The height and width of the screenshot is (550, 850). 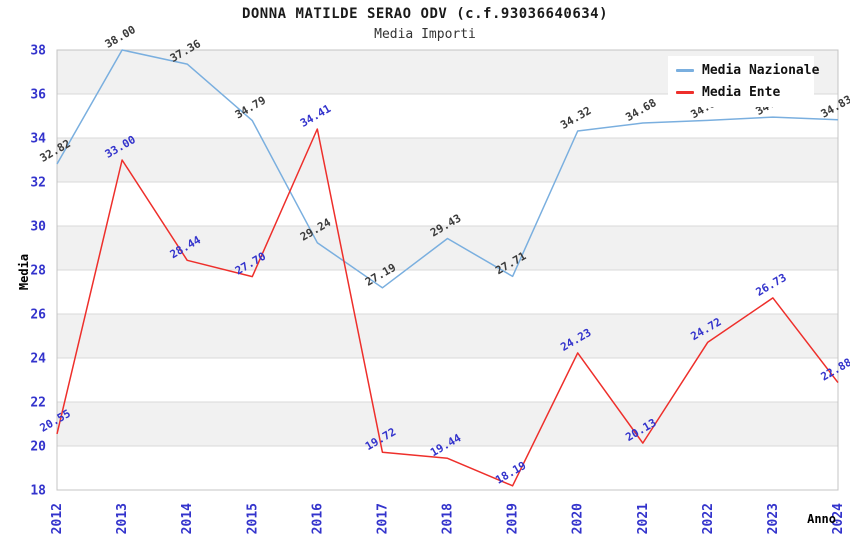 I want to click on value-label: 34.32, so click(x=575, y=118).